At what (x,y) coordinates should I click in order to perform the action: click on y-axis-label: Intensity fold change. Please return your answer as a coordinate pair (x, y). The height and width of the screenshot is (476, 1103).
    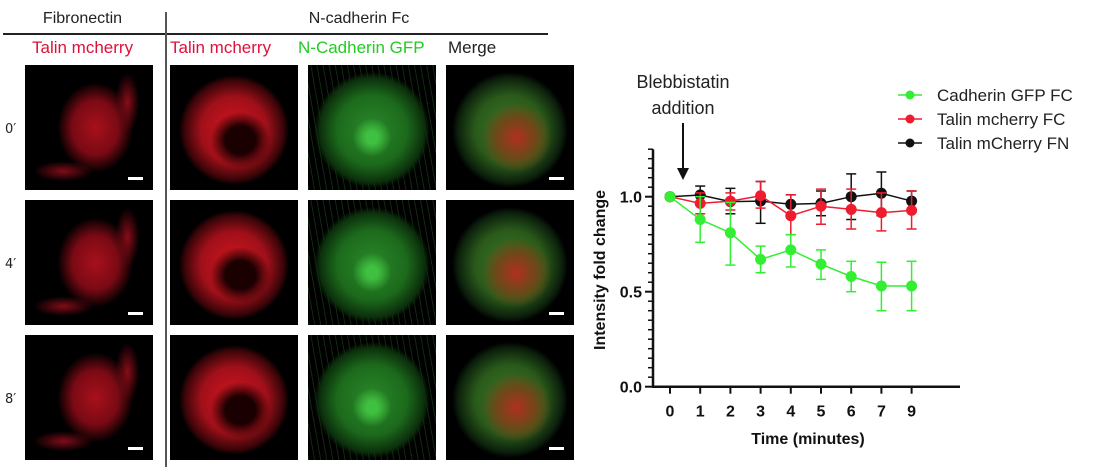
    Looking at the image, I should click on (600, 270).